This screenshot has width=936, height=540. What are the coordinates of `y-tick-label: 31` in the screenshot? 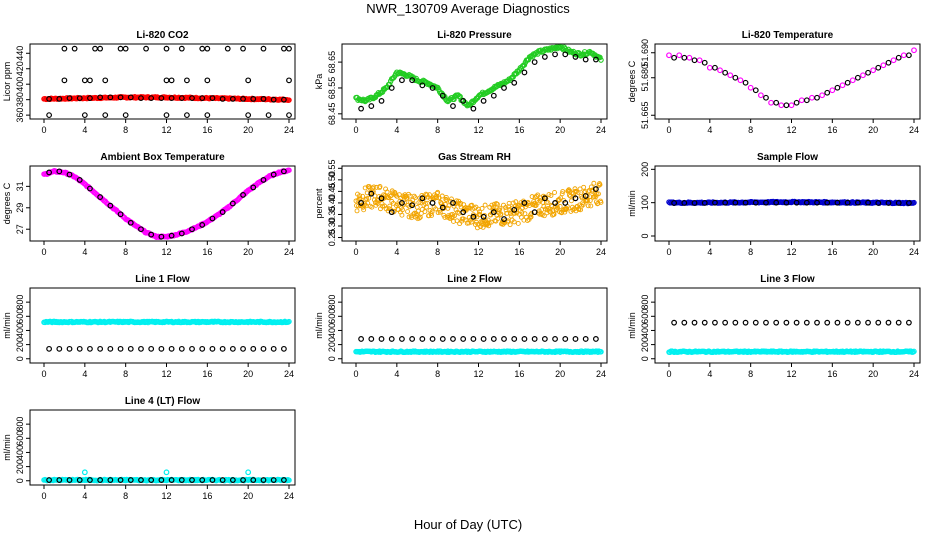 It's located at (20, 186).